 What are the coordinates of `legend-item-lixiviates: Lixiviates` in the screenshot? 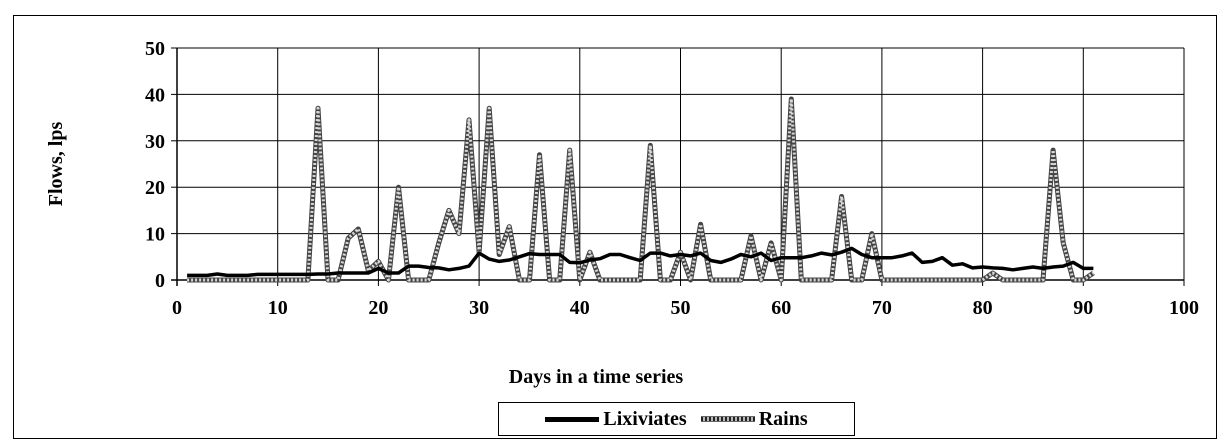 It's located at (616, 419).